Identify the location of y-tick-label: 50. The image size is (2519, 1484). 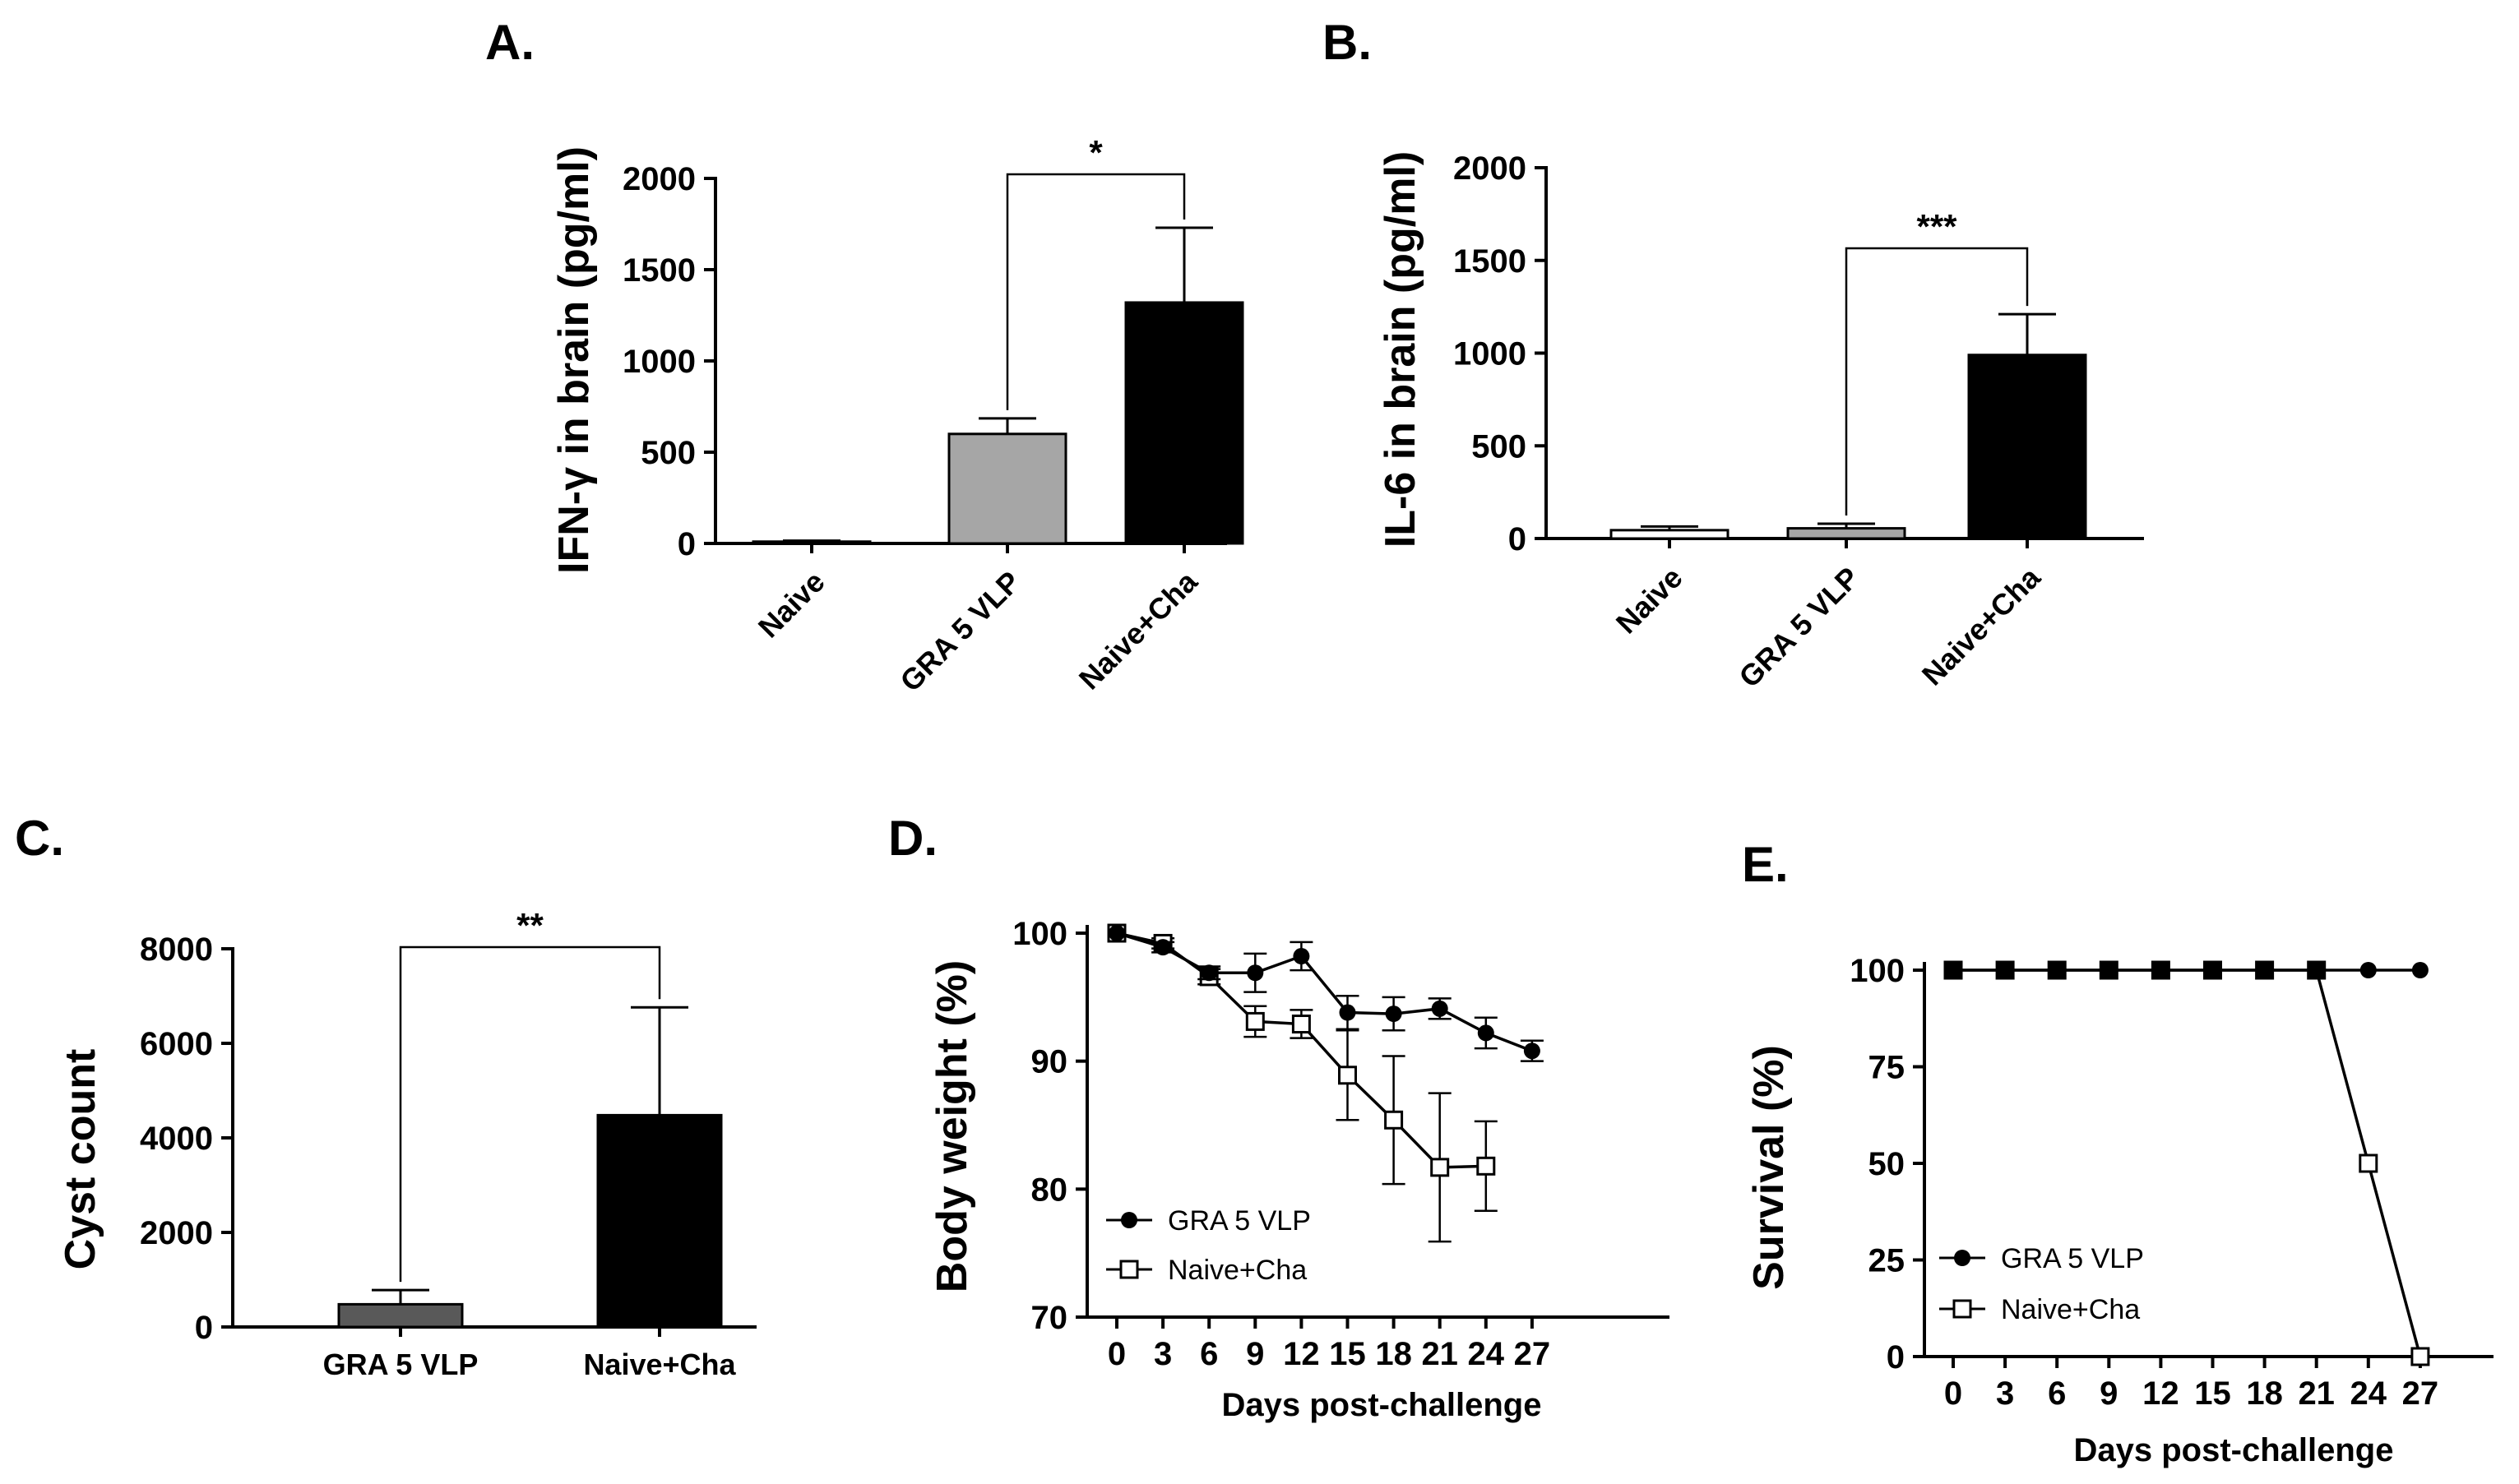
(1886, 1164).